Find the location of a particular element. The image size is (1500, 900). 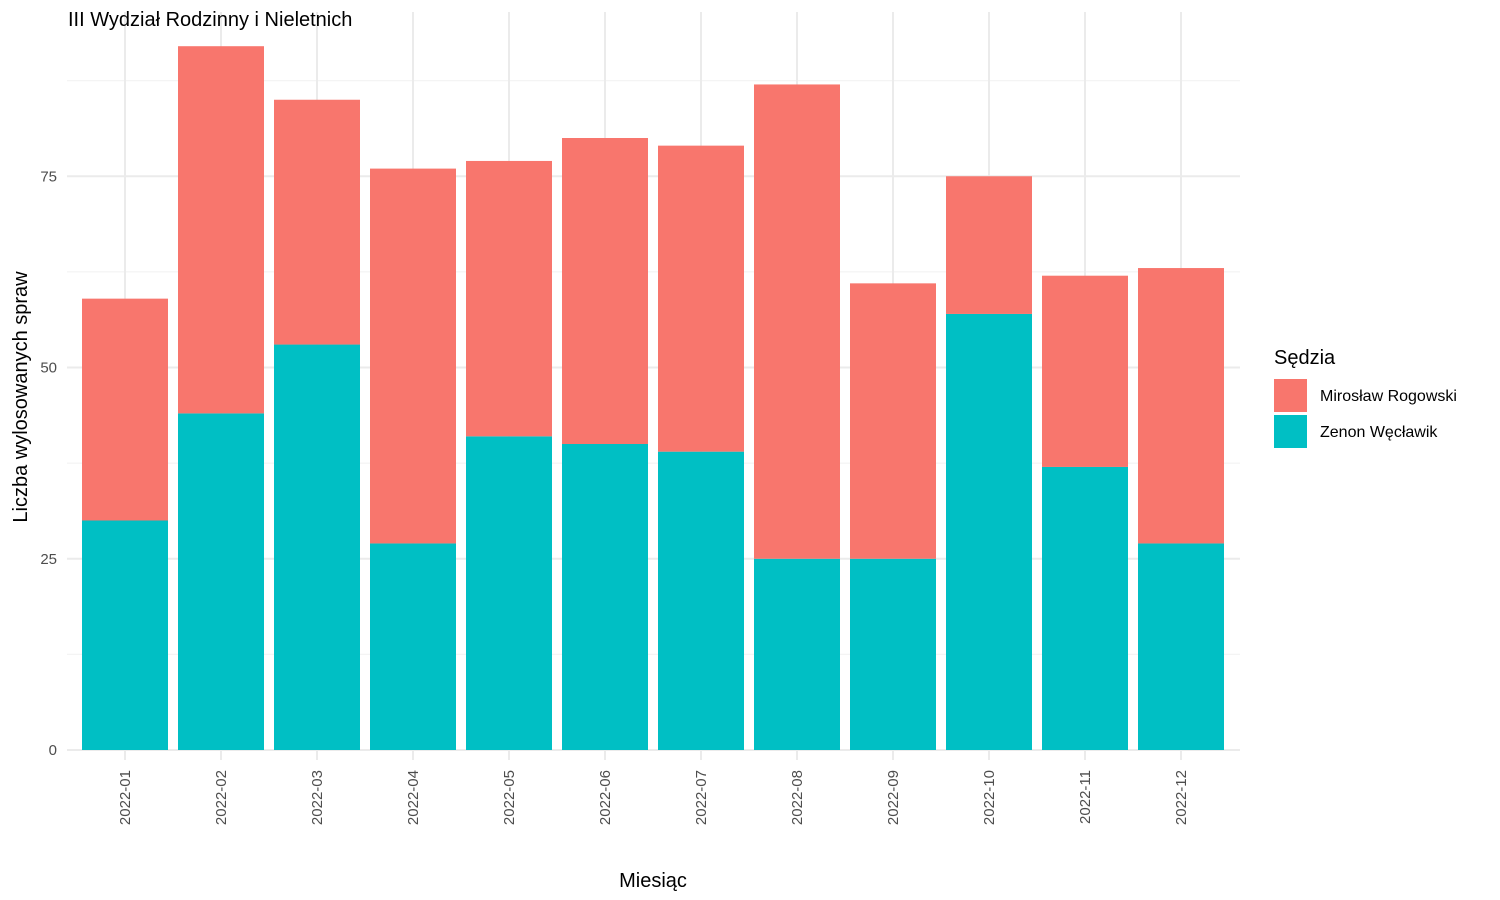

x-tick-label: 2022-03 is located at coordinates (317, 797).